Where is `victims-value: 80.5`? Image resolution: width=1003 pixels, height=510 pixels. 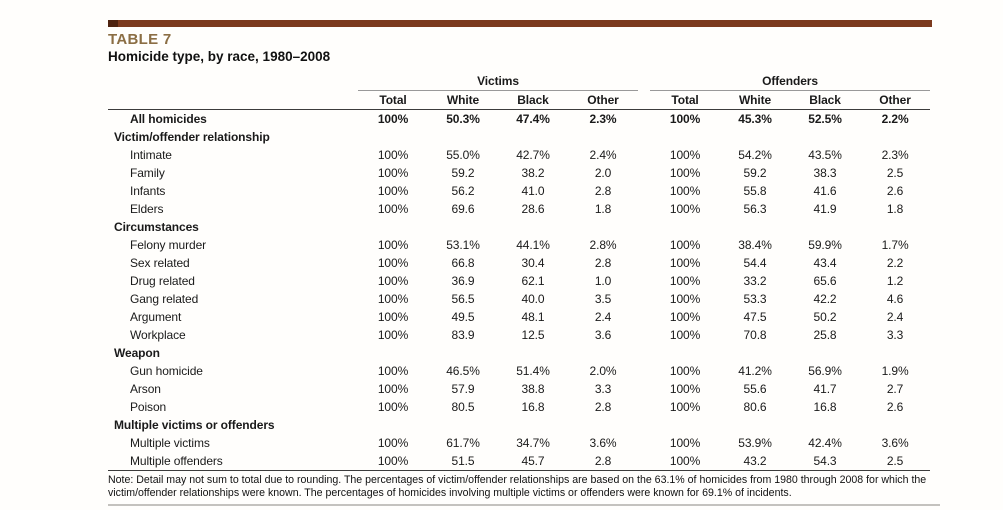
victims-value: 80.5 is located at coordinates (463, 407).